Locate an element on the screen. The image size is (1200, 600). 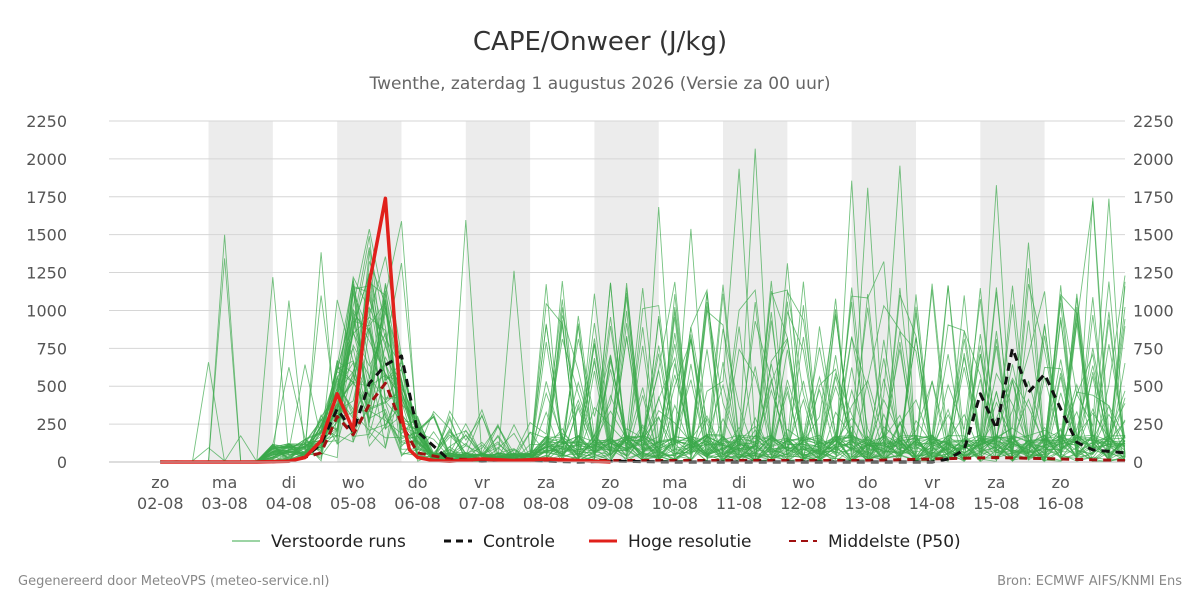
y-tick-right: 1750 is located at coordinates (1153, 197).